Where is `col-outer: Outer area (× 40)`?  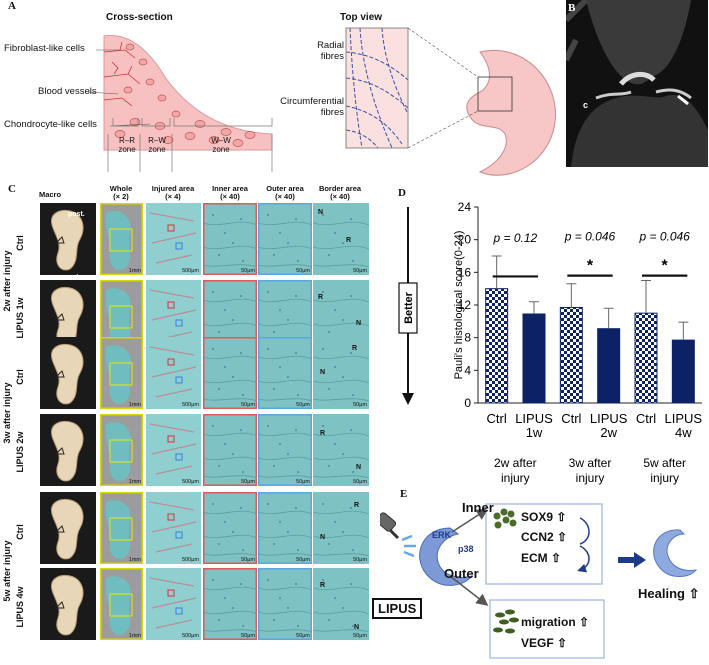
col-outer: Outer area (× 40) is located at coordinates (285, 192).